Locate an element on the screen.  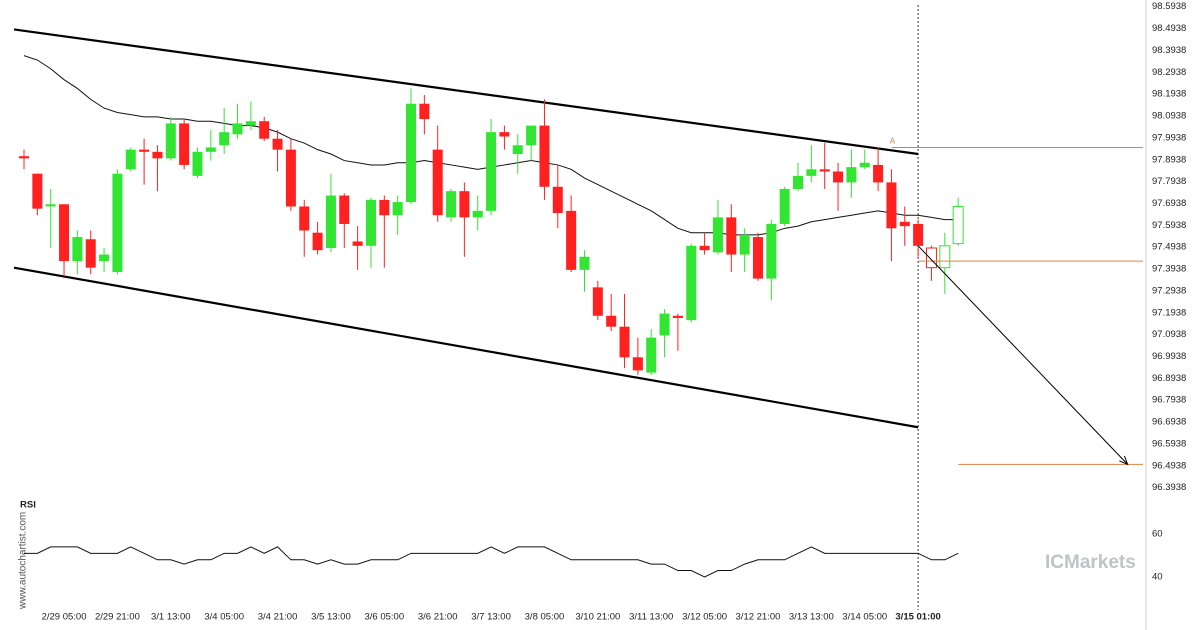
y-tick-label: 97.0938 is located at coordinates (1169, 334).